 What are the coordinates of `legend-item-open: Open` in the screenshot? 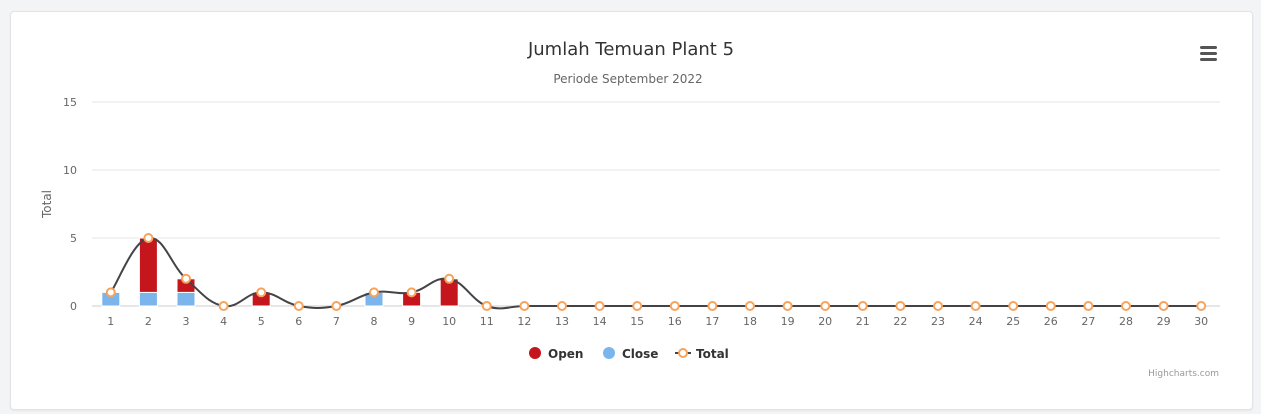 It's located at (556, 354).